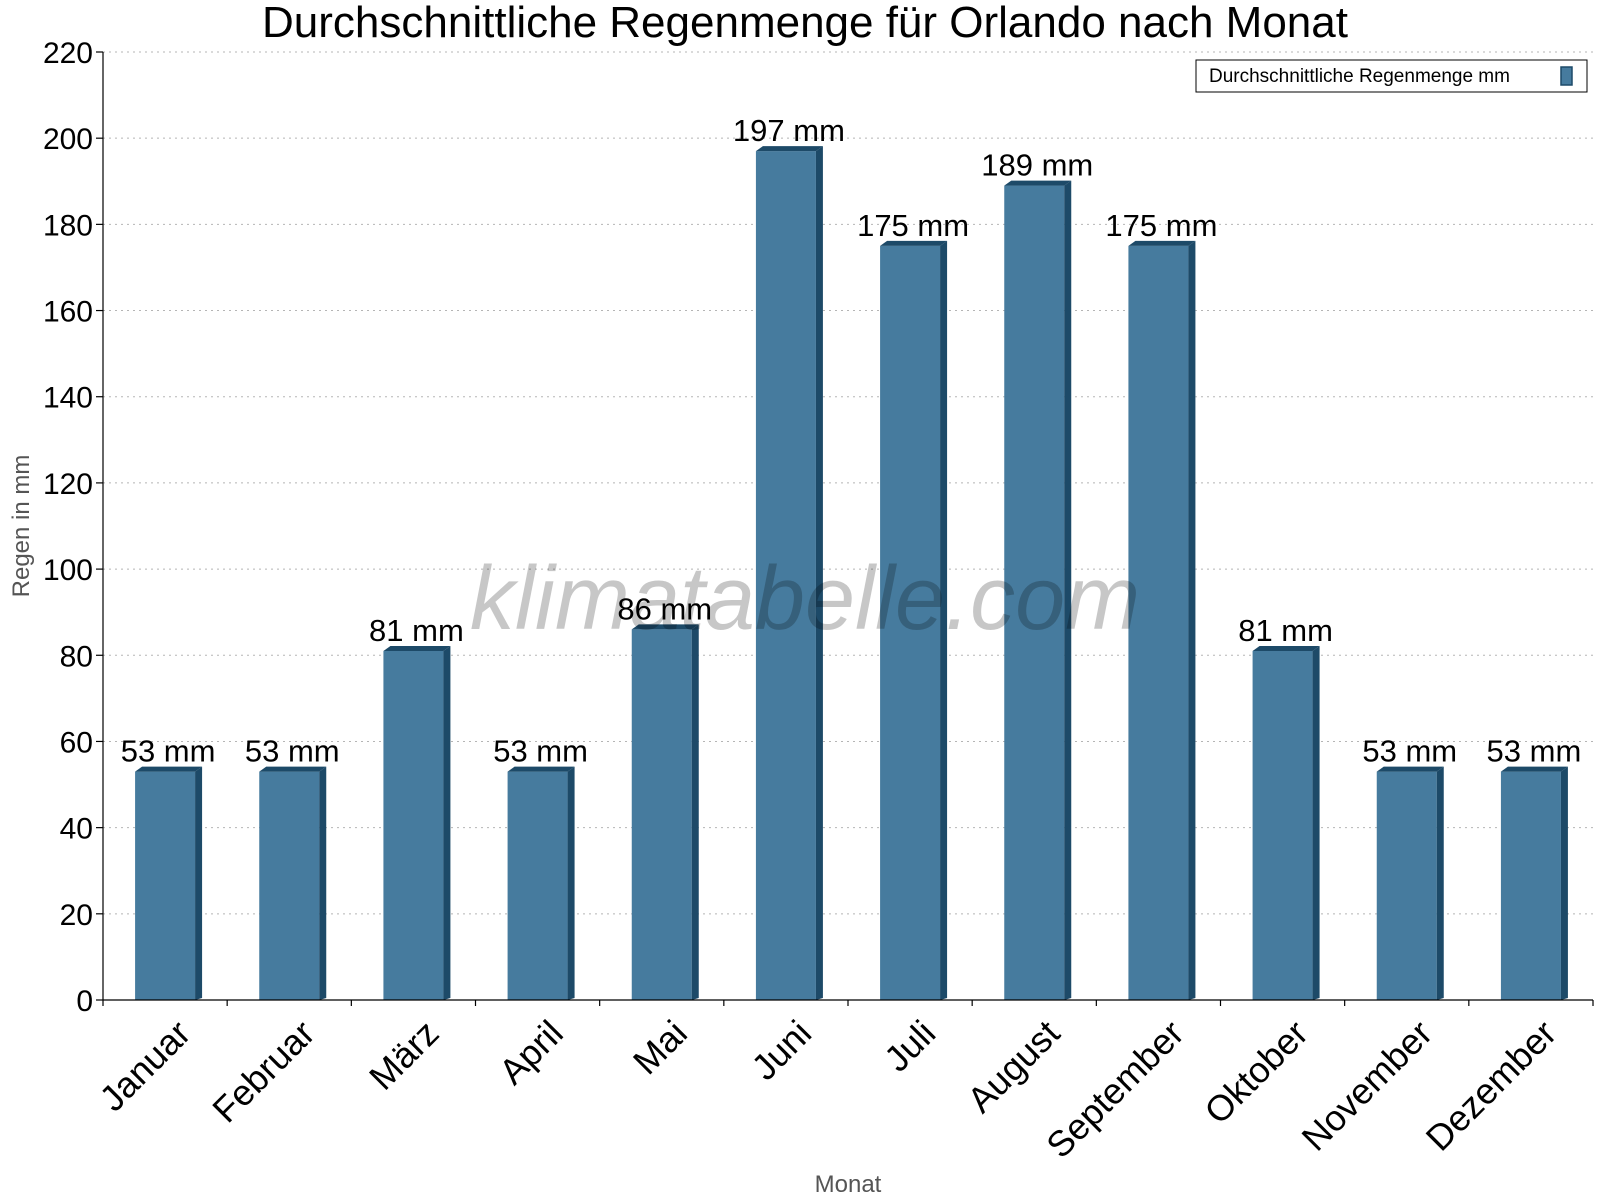 The height and width of the screenshot is (1200, 1600). I want to click on legend-swatch, so click(1566, 76).